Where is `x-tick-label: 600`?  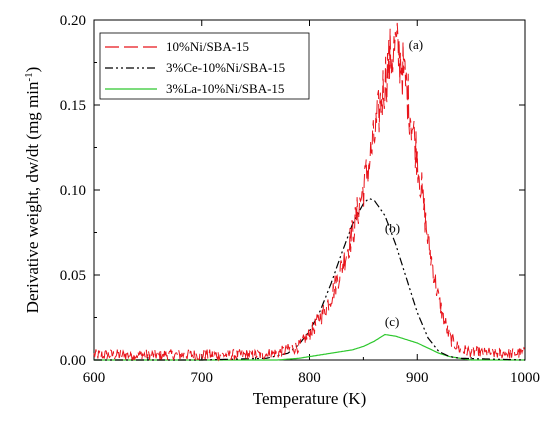
x-tick-label: 600 is located at coordinates (94, 378).